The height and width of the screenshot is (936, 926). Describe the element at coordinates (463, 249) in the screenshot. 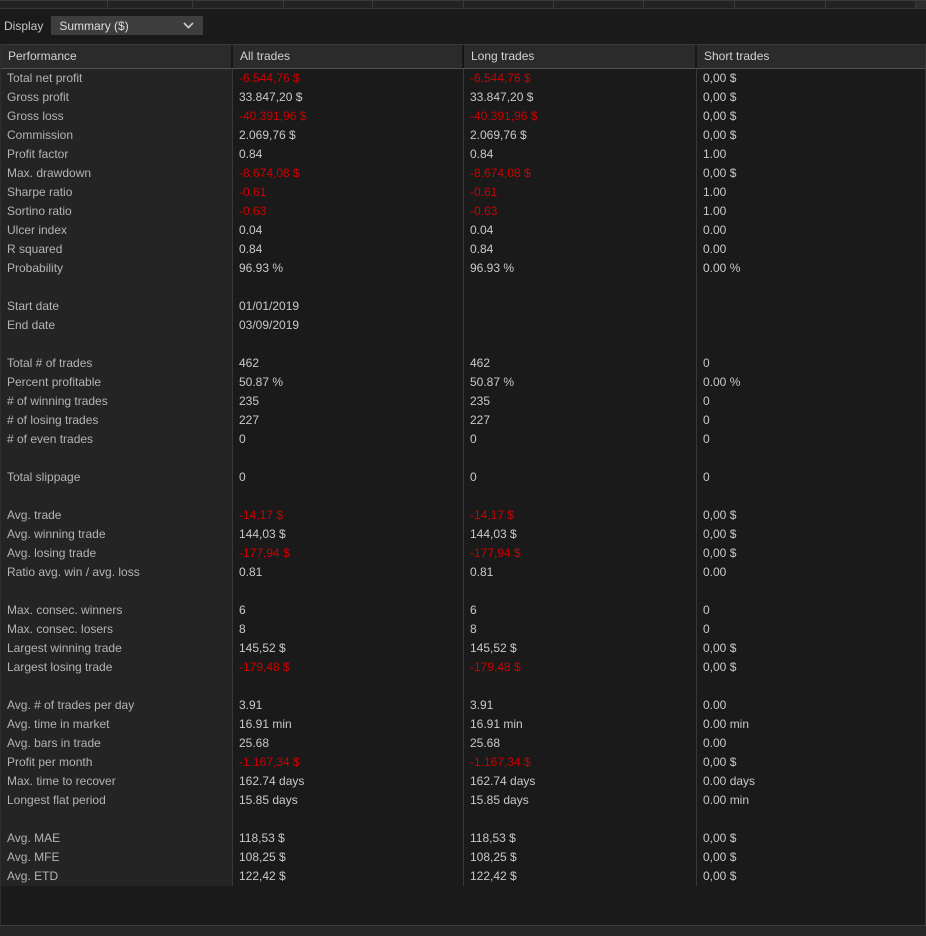

I see `table-row: R squared 0.84 0.84 0.00` at that location.